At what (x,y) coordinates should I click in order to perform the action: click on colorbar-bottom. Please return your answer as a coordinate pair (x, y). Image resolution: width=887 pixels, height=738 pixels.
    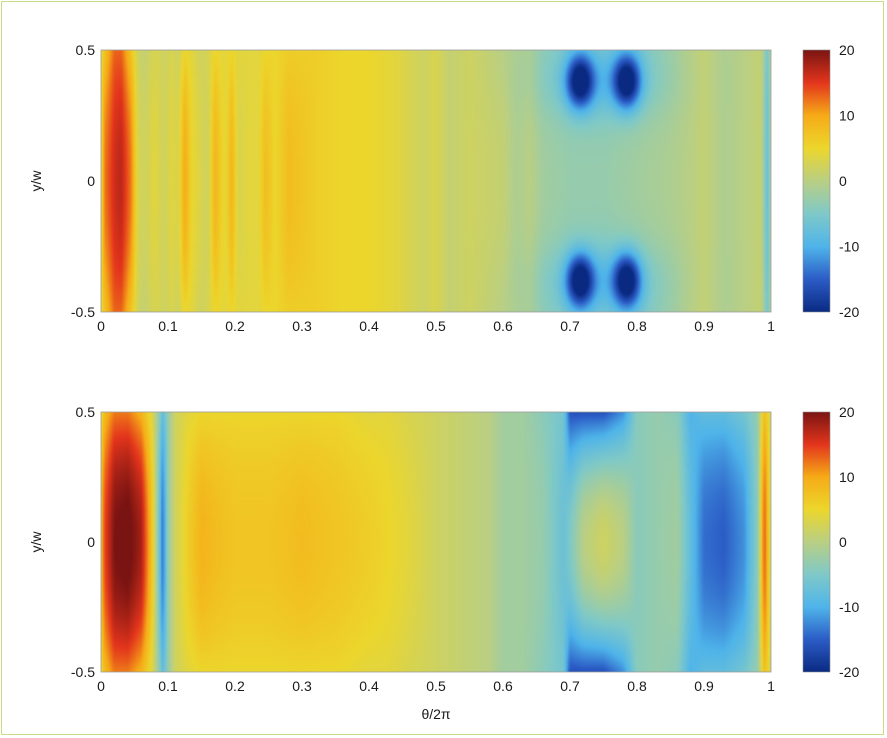
    Looking at the image, I should click on (816, 542).